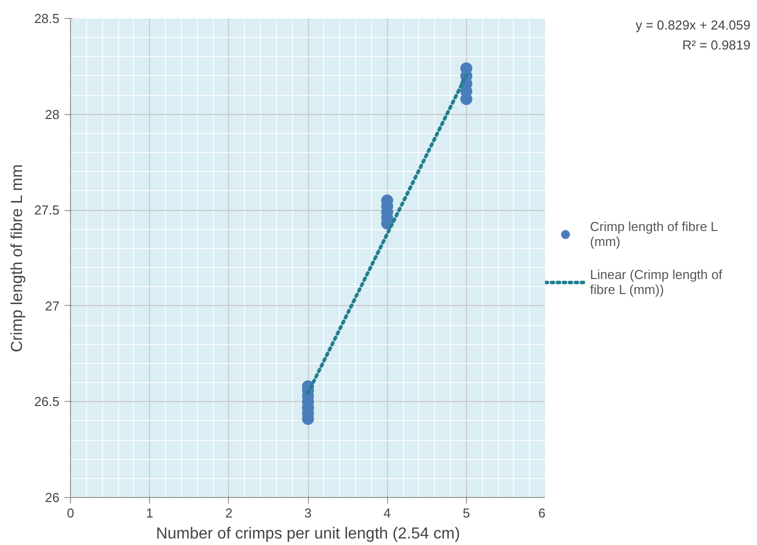 Image resolution: width=757 pixels, height=545 pixels. What do you see at coordinates (17, 258) in the screenshot?
I see `y-axis-title: Crimp length of fibre L mm` at bounding box center [17, 258].